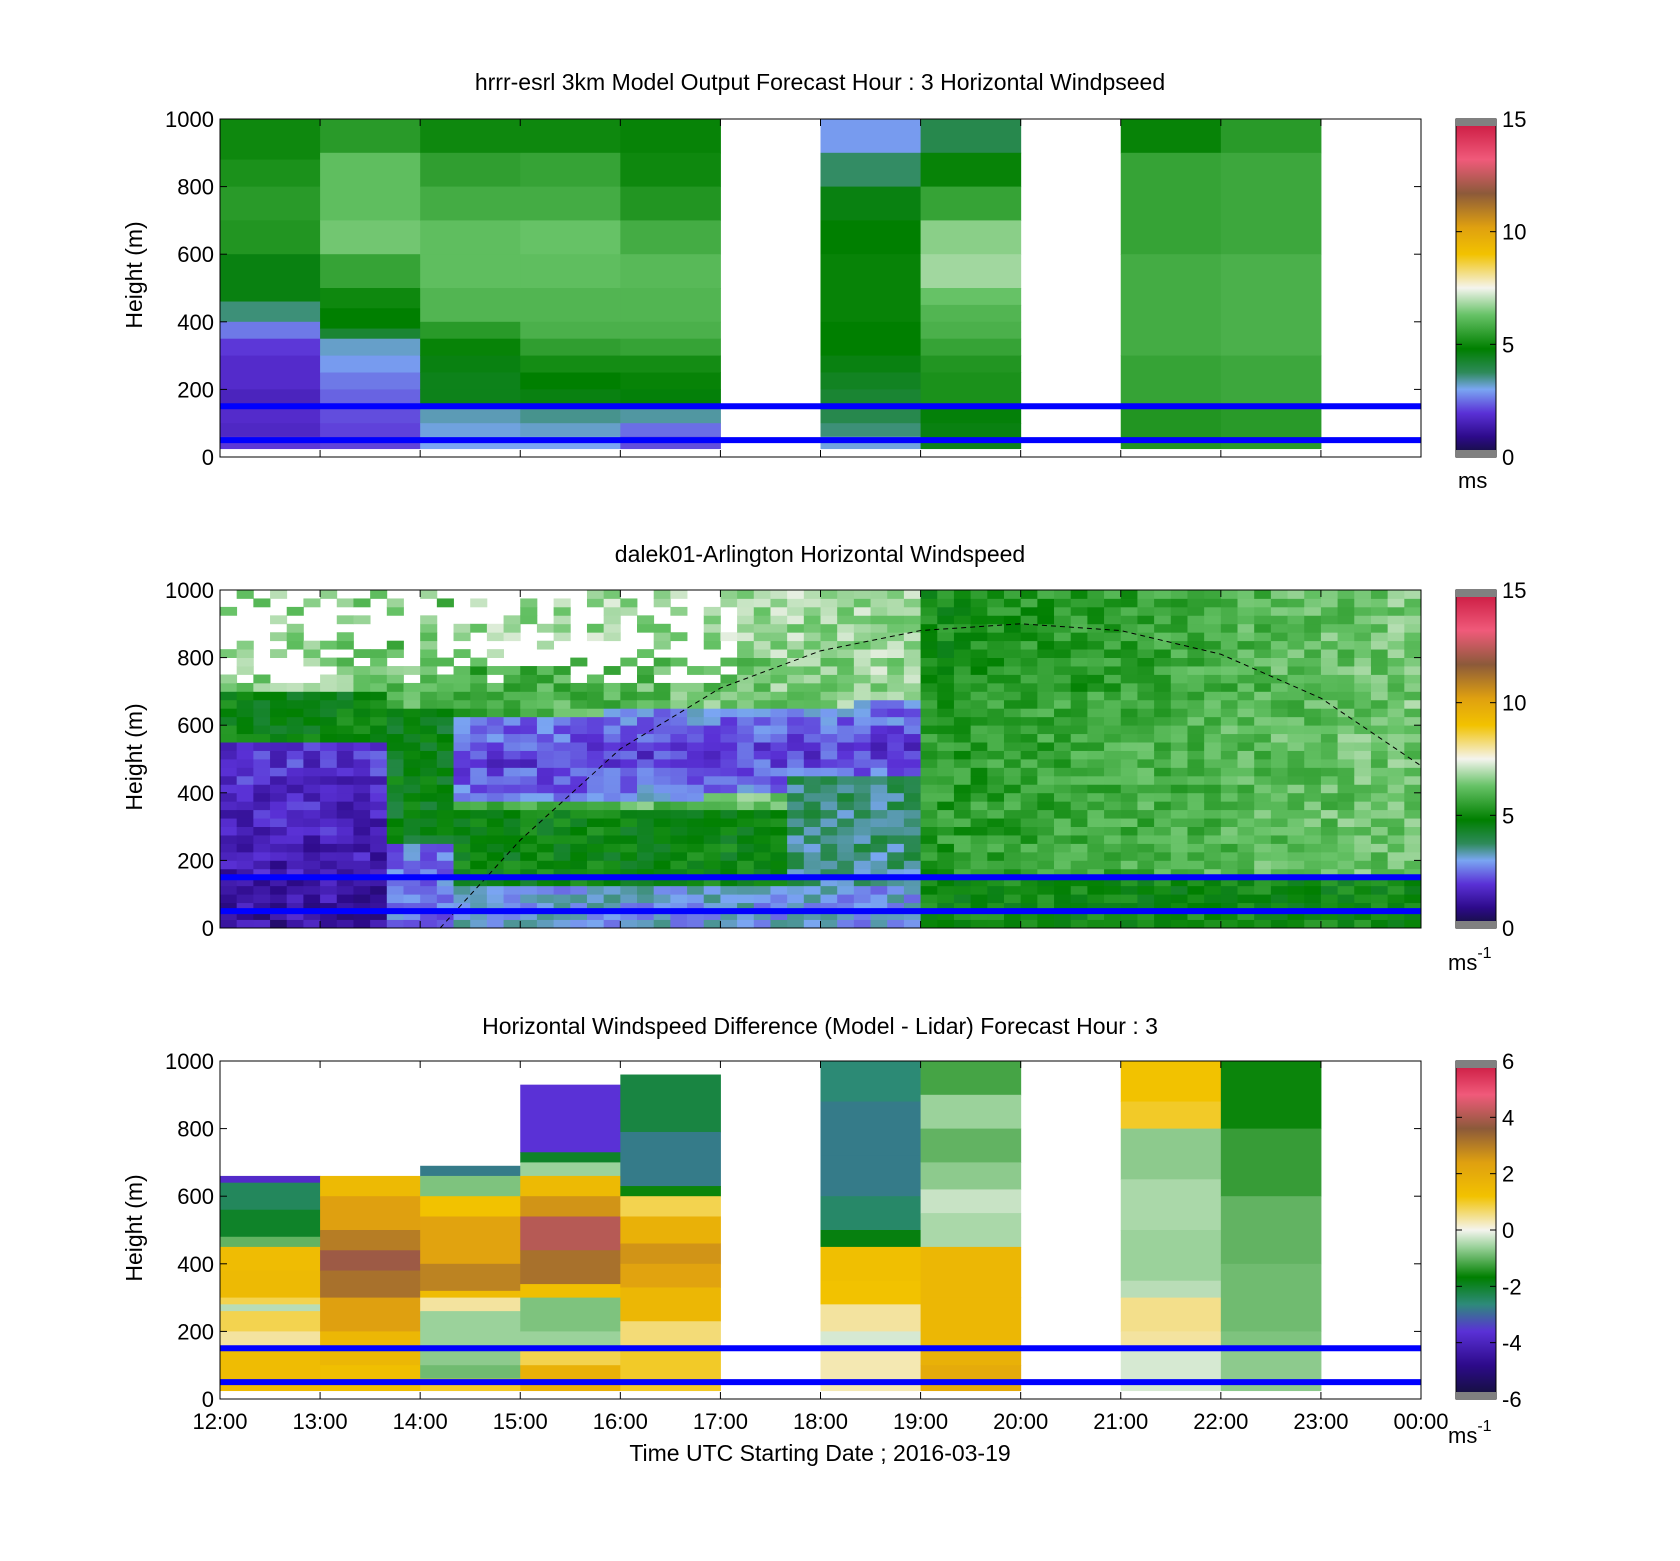  What do you see at coordinates (1514, 119) in the screenshot?
I see `colorbar-tick-label: 15` at bounding box center [1514, 119].